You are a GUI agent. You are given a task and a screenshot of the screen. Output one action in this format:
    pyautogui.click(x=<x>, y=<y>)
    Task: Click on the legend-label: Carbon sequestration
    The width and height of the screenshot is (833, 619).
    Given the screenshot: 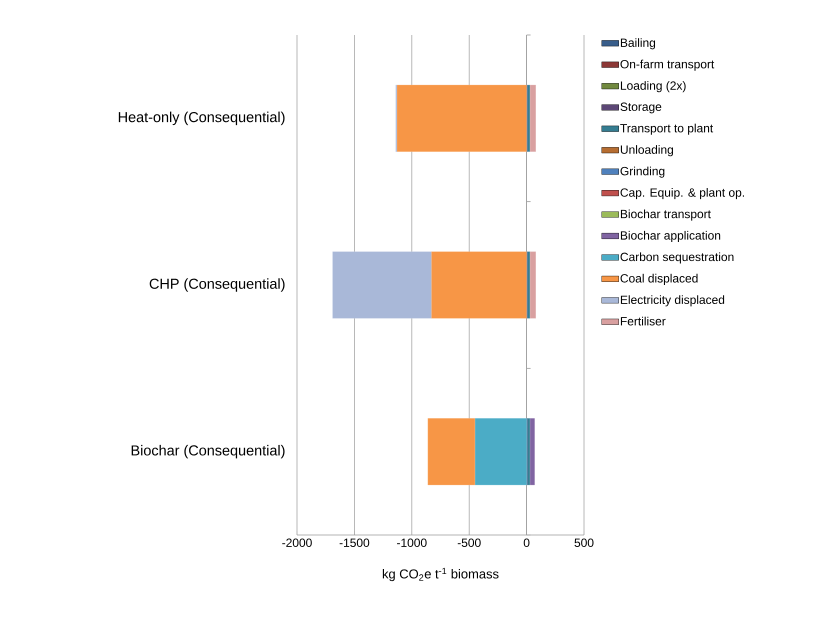 What is the action you would take?
    pyautogui.click(x=677, y=258)
    